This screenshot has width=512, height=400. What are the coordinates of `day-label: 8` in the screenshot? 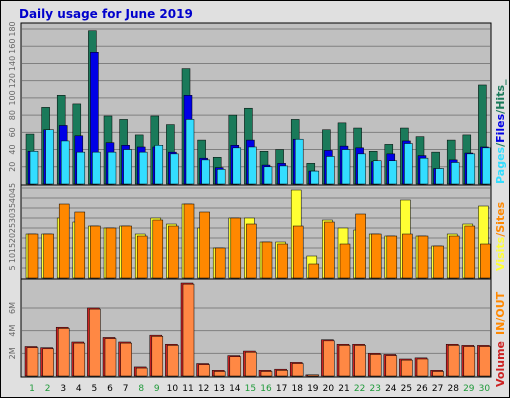 It's located at (141, 389).